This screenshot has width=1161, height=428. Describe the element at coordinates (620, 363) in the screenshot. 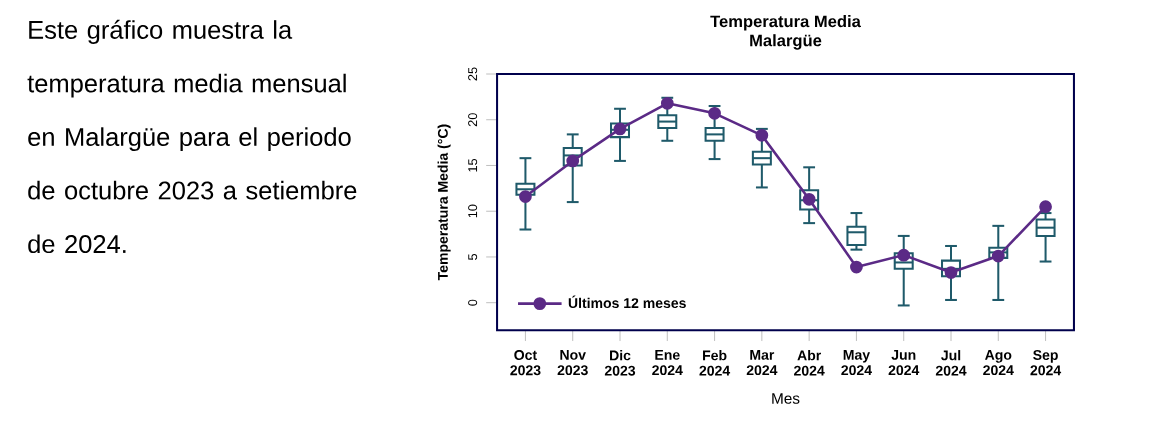

I see `x-tick-label: Dic 2023` at that location.